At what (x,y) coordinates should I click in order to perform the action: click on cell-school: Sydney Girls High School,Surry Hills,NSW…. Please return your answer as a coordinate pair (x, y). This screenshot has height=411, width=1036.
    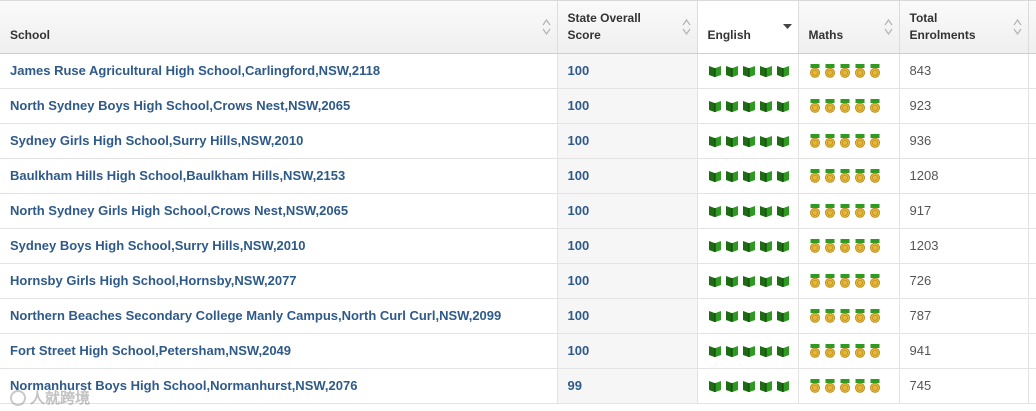
    Looking at the image, I should click on (279, 141).